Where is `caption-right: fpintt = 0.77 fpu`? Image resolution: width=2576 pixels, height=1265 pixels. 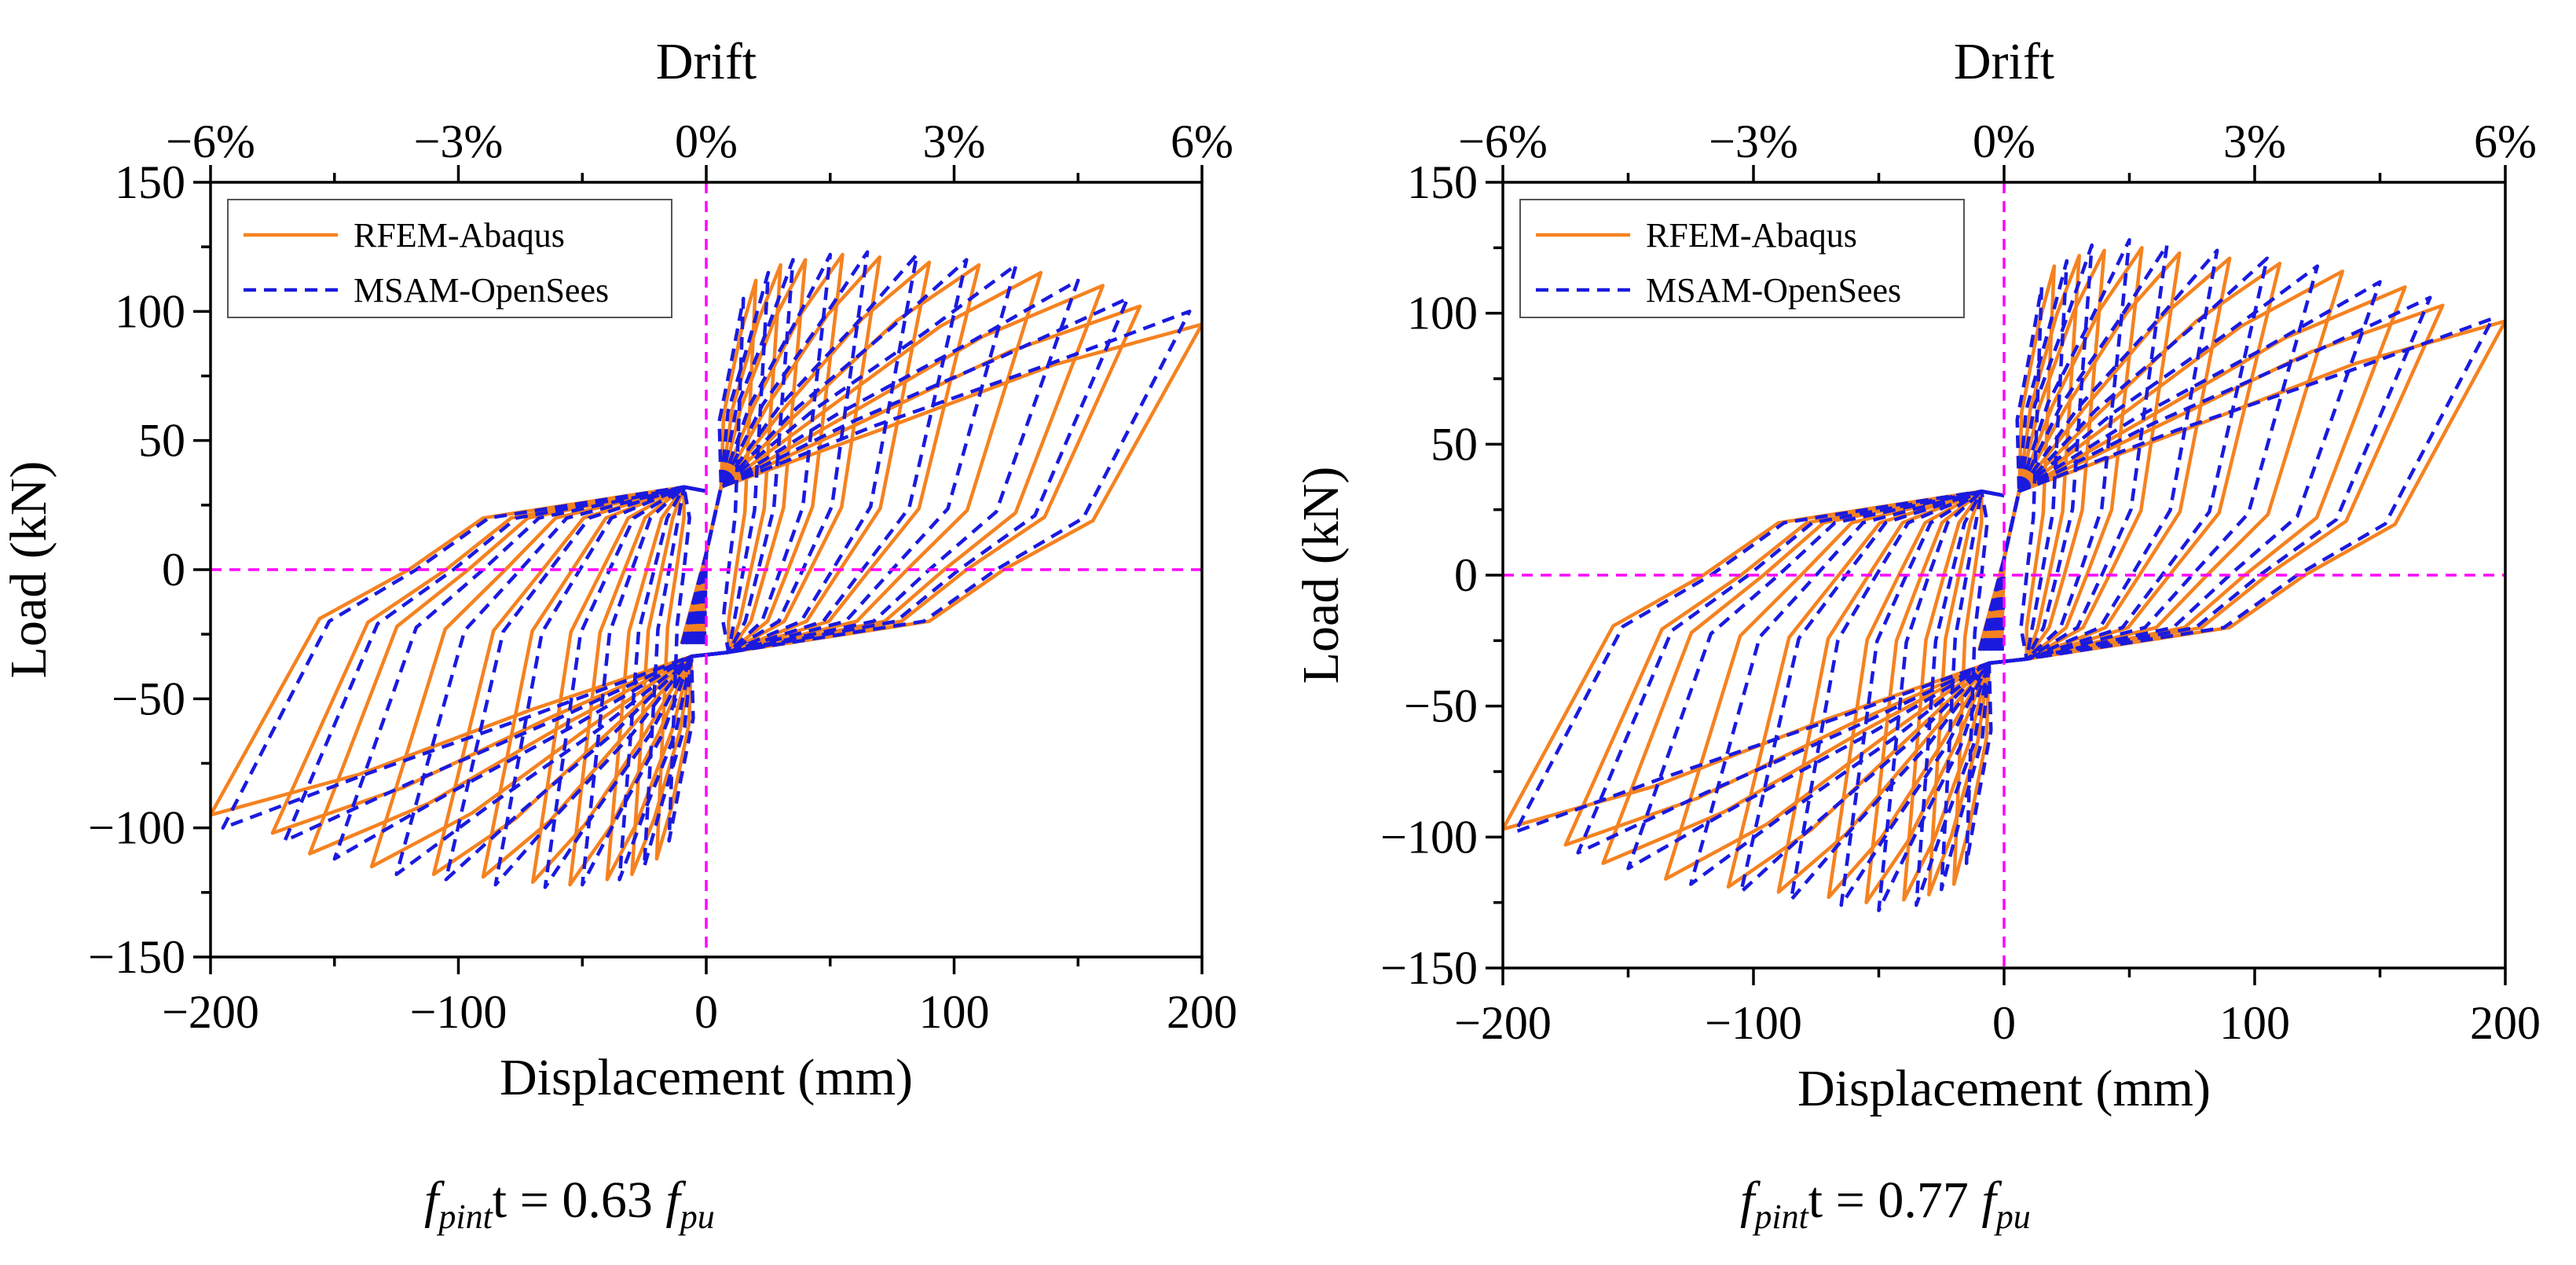 caption-right: fpintt = 0.77 fpu is located at coordinates (1885, 1204).